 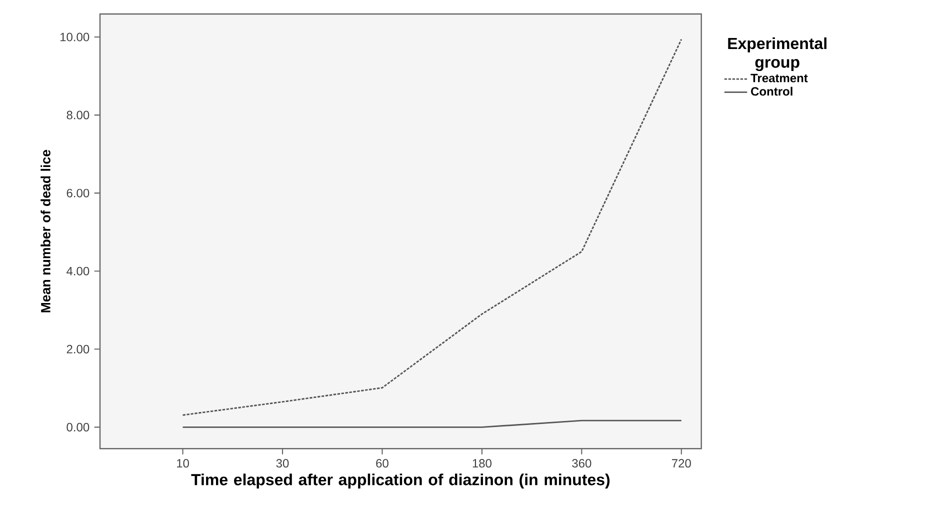 I want to click on y-tick-label: 4.00, so click(x=78, y=271).